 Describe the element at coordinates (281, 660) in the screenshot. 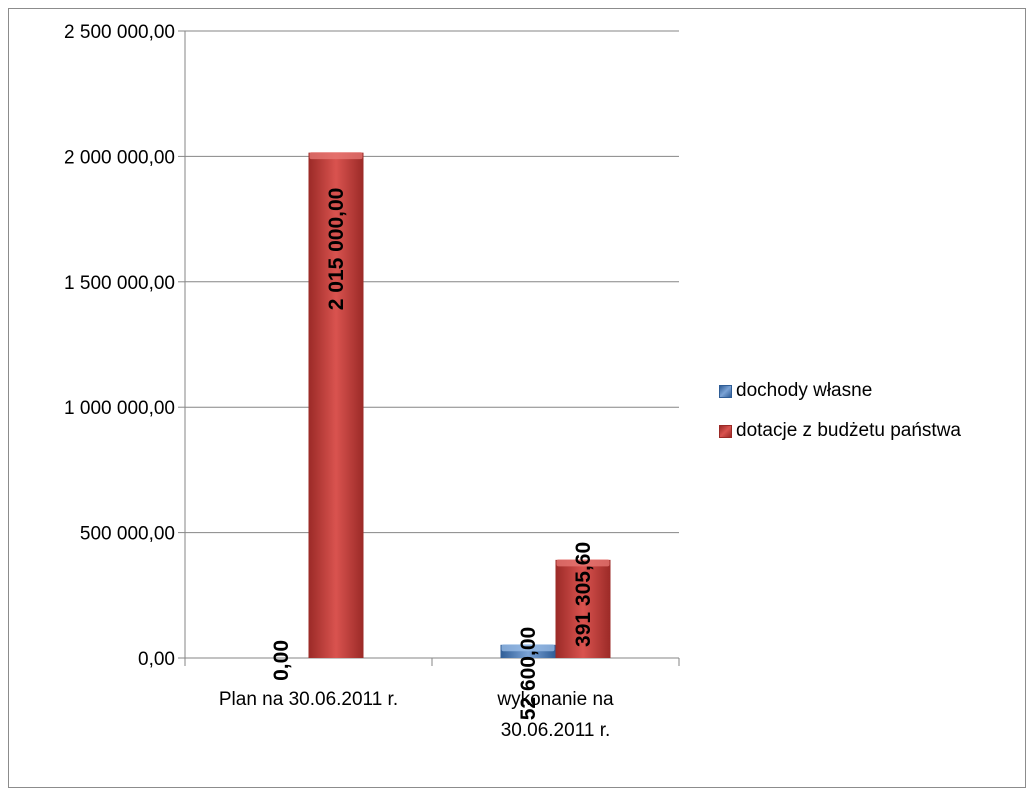

I see `data-label: 0,00` at that location.